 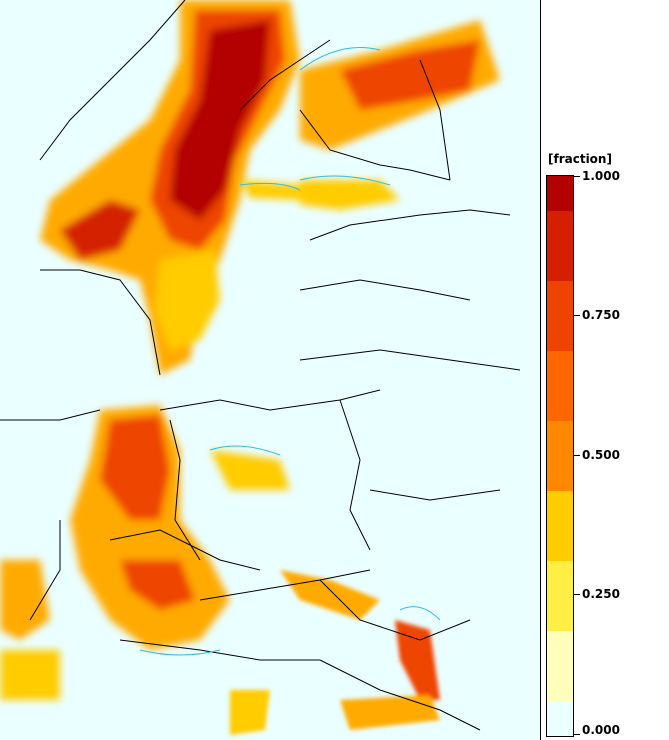 I want to click on tick-label-0250: 0.250, so click(x=601, y=594).